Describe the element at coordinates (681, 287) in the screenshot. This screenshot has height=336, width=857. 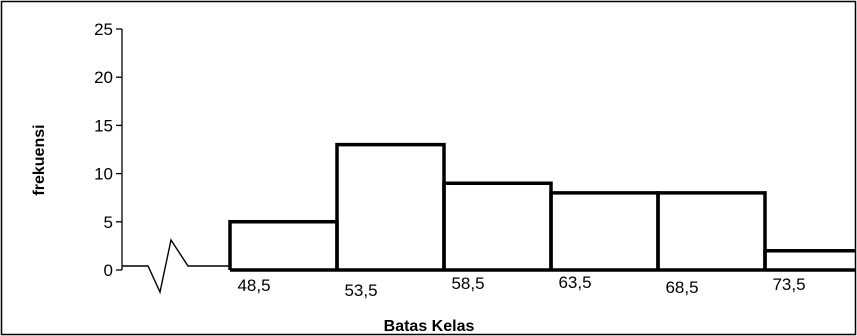
I see `x-tick-label: 68,5` at that location.